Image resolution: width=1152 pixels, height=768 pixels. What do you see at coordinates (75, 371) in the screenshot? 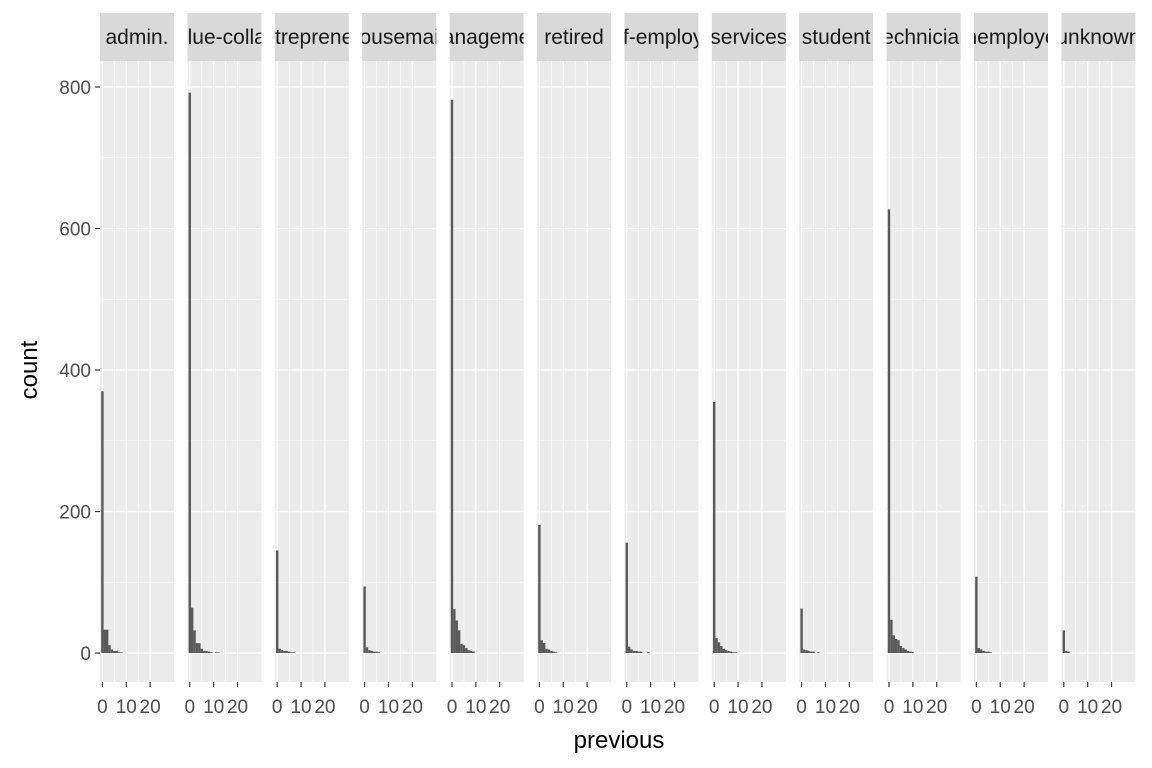
I see `y-tick-label: 400` at bounding box center [75, 371].